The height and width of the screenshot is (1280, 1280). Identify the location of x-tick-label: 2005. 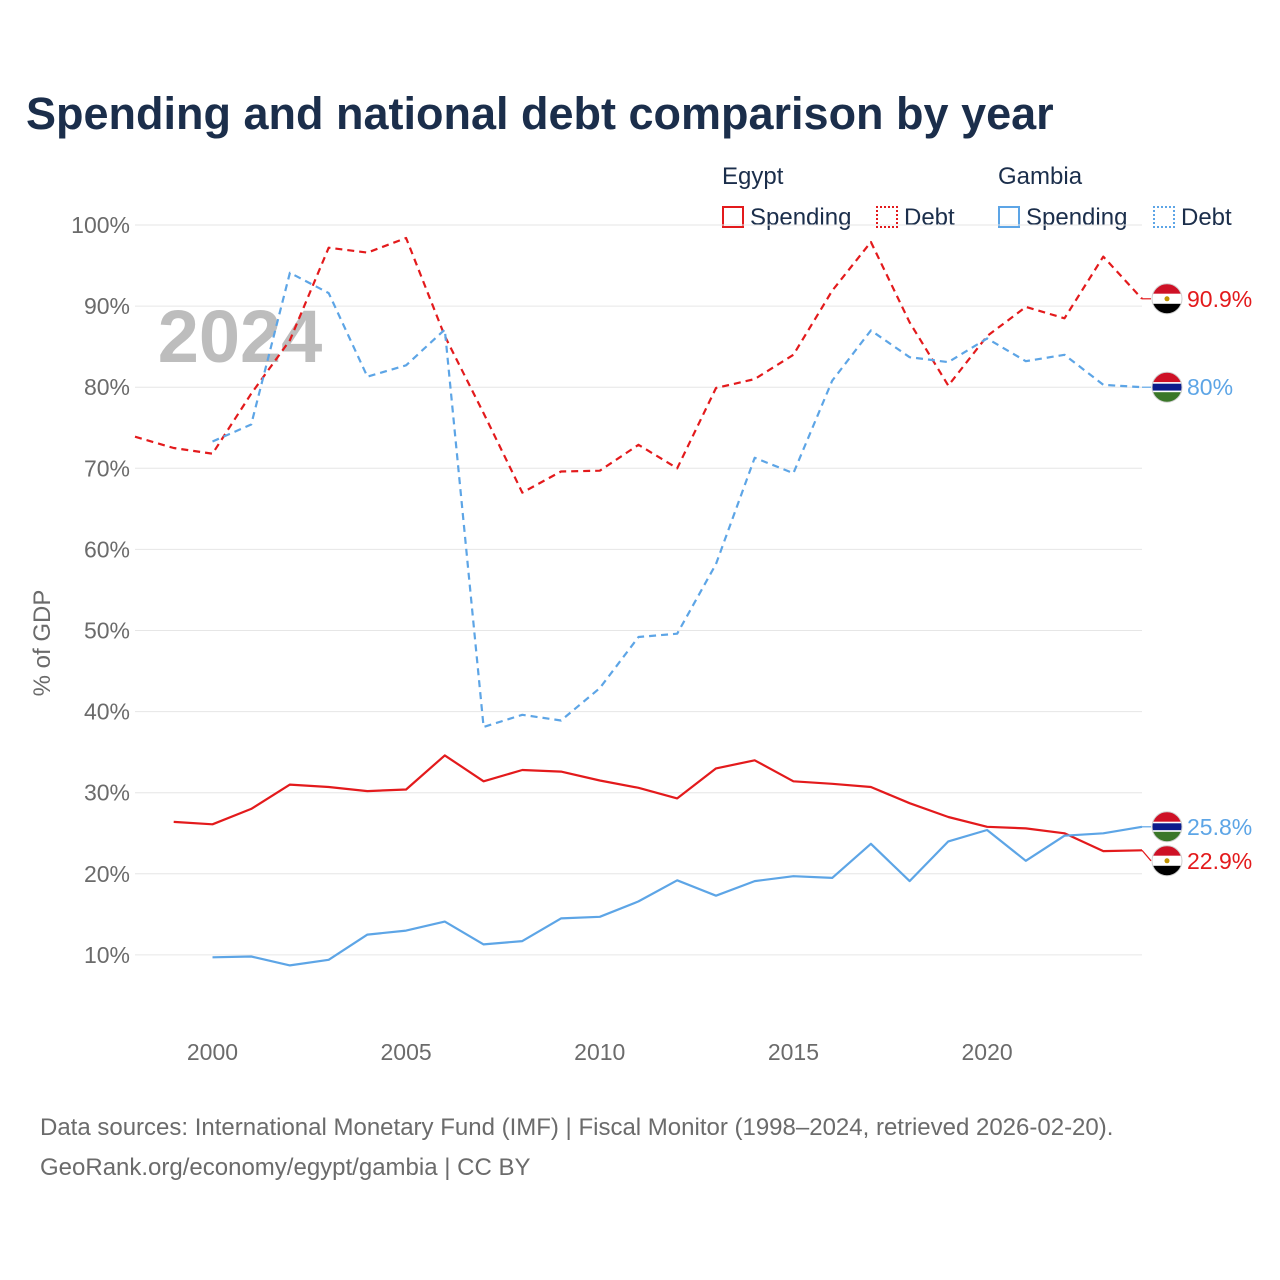
(406, 1052).